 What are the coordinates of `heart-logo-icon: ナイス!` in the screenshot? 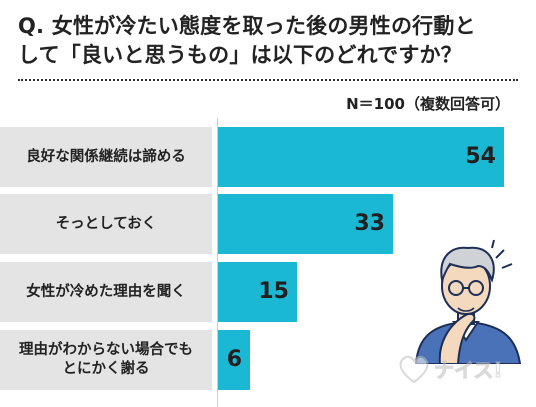 It's located at (451, 369).